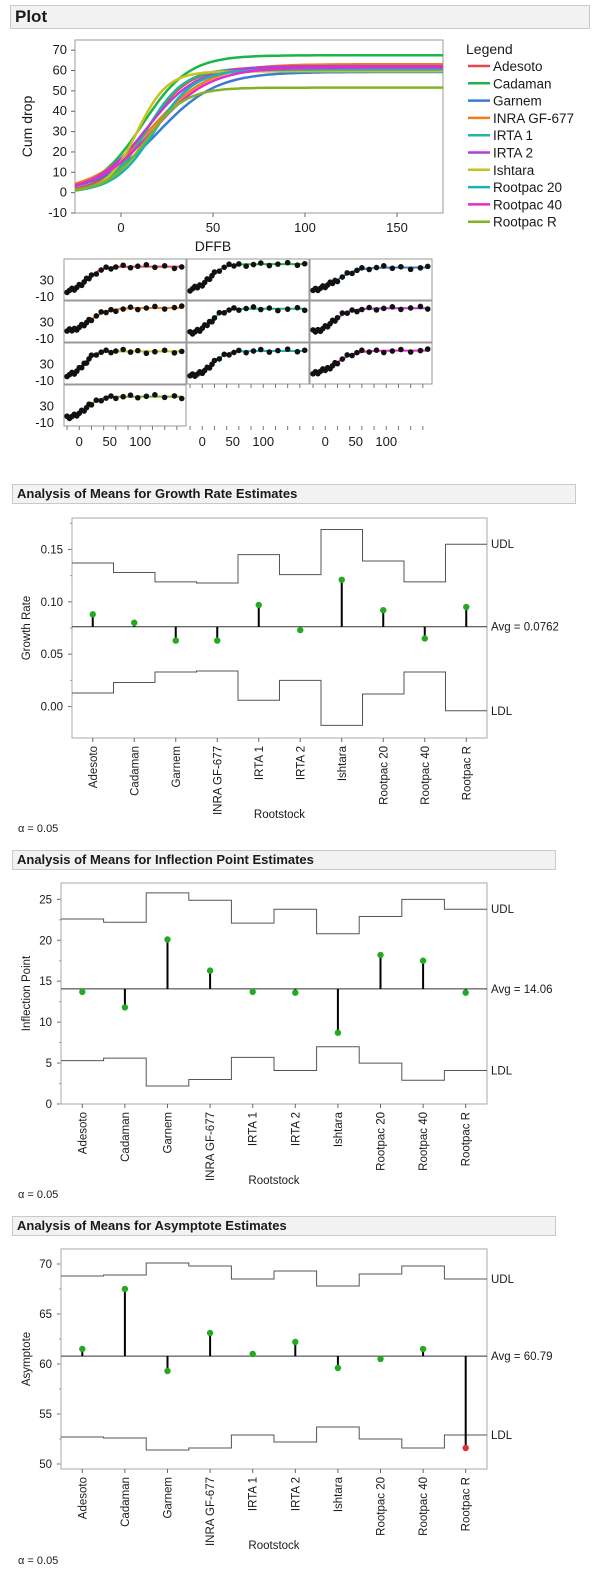 The height and width of the screenshot is (1580, 595). What do you see at coordinates (301, 763) in the screenshot?
I see `category-label: IRTA 2` at bounding box center [301, 763].